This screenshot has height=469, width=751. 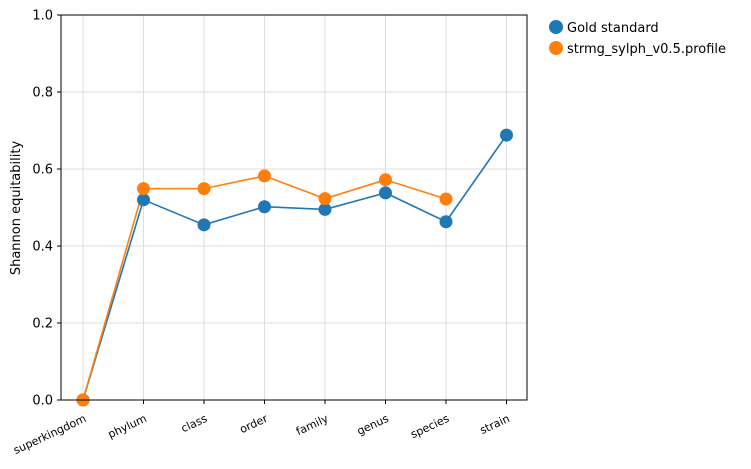 What do you see at coordinates (613, 28) in the screenshot?
I see `legend-label: Gold standard` at bounding box center [613, 28].